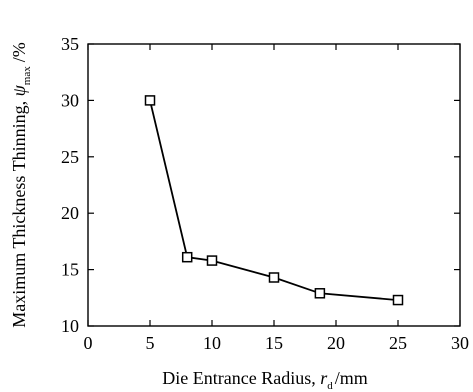 This screenshot has width=473, height=392. I want to click on x-axis-label: Die Entrance Radius, rd/mm, so click(264, 380).